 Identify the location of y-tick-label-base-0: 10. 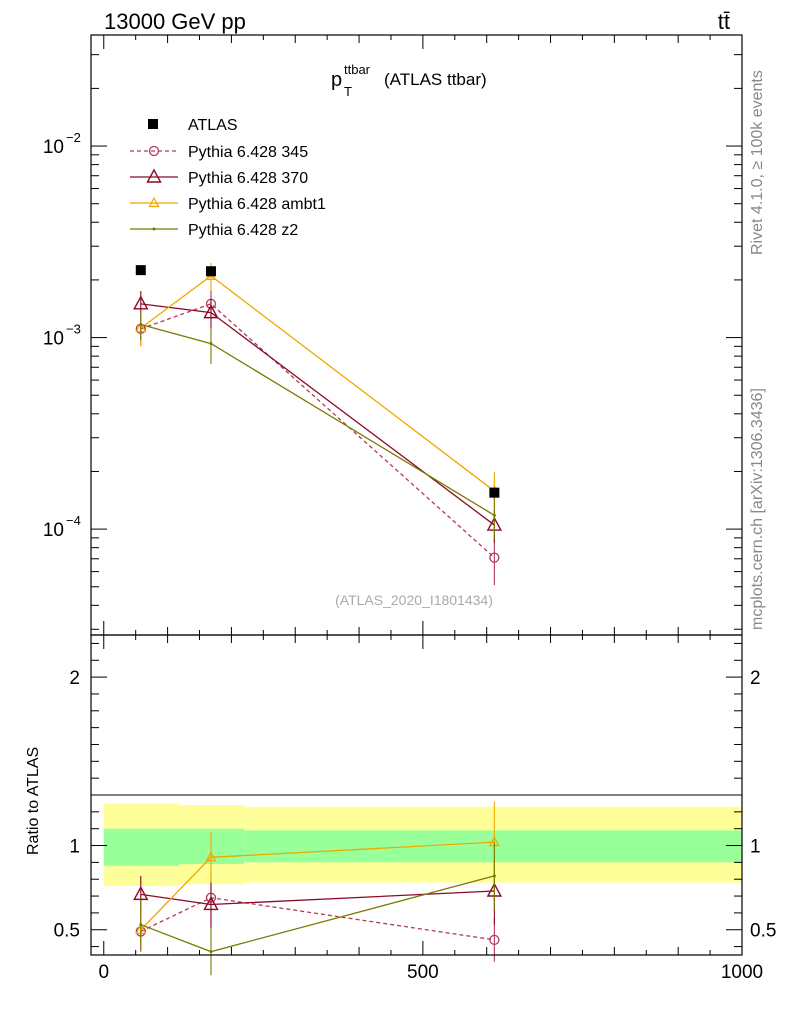
(53, 147).